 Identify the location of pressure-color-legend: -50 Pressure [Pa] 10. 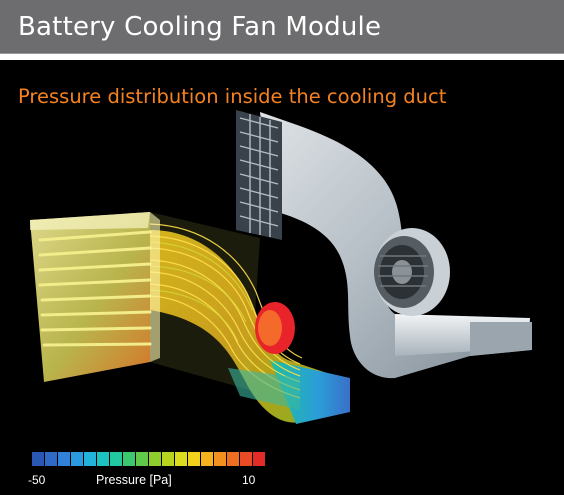
(146, 472).